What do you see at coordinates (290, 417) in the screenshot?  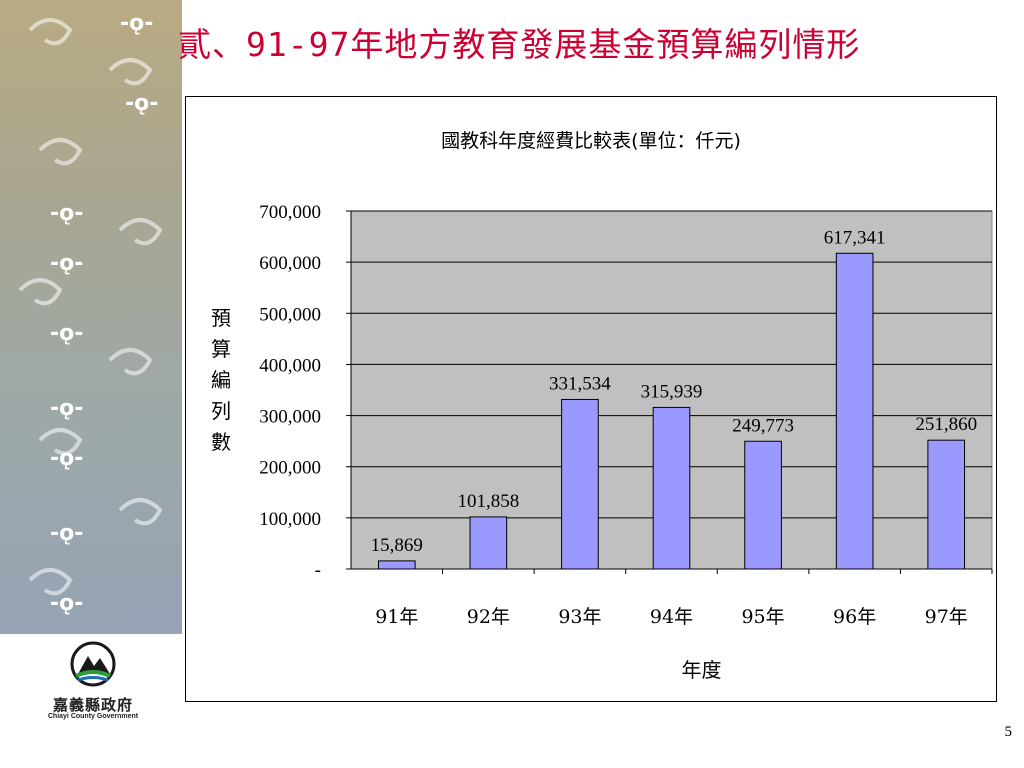 I see `y-tick-label: 300,000` at bounding box center [290, 417].